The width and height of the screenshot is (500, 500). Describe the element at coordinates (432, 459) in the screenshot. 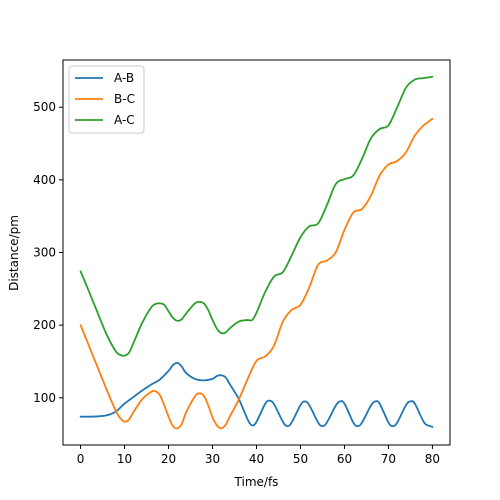

I see `x-tick-label: 80` at that location.